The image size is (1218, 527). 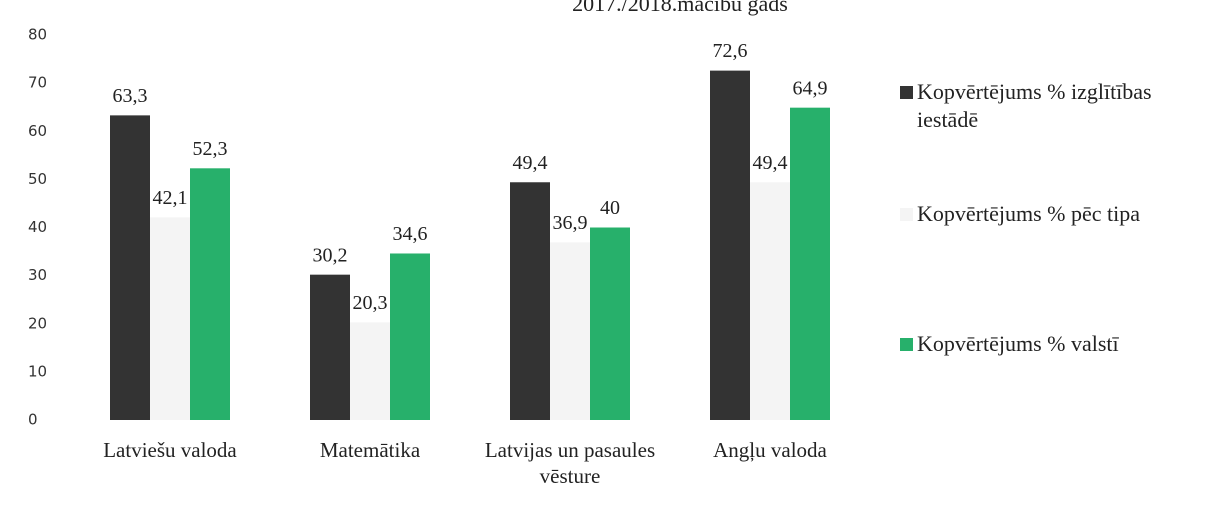 What do you see at coordinates (37, 83) in the screenshot?
I see `y-tick-label: 70` at bounding box center [37, 83].